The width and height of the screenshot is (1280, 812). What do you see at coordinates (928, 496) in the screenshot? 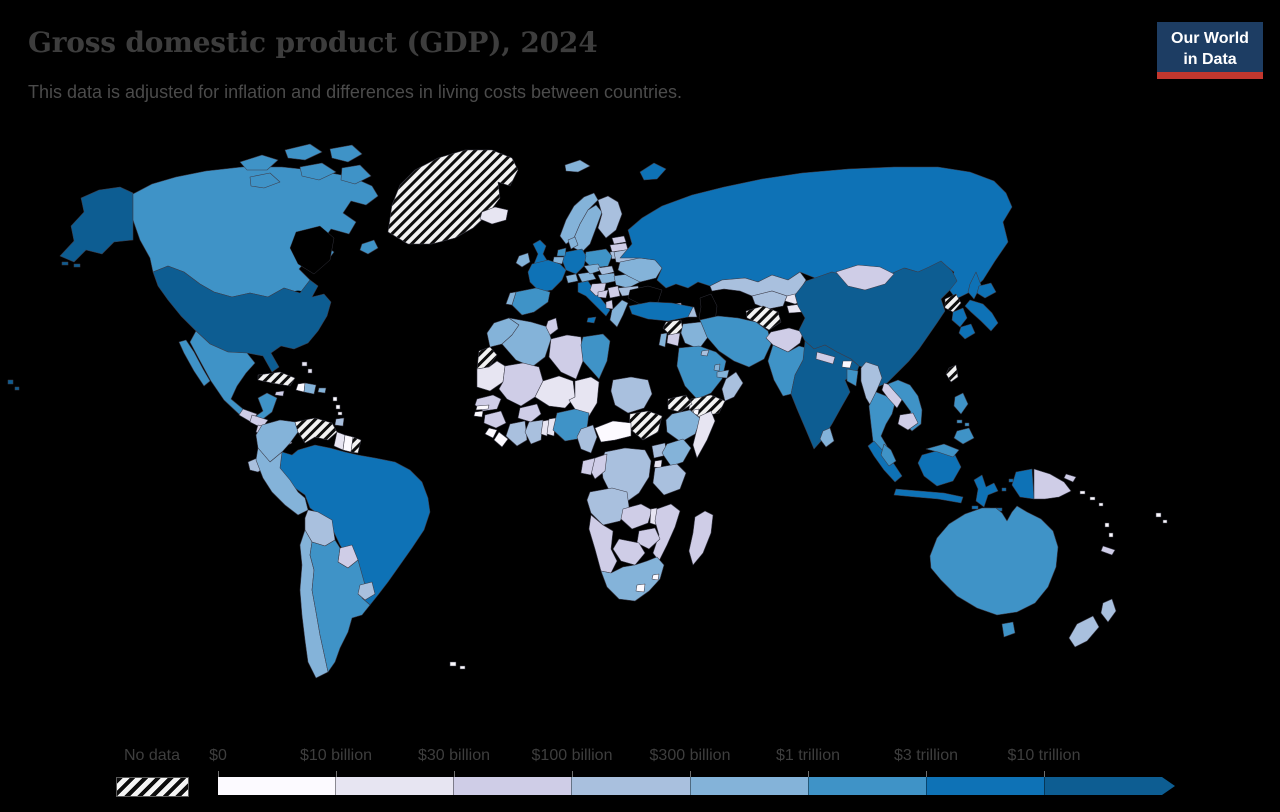
I see `country-indonesia-java` at bounding box center [928, 496].